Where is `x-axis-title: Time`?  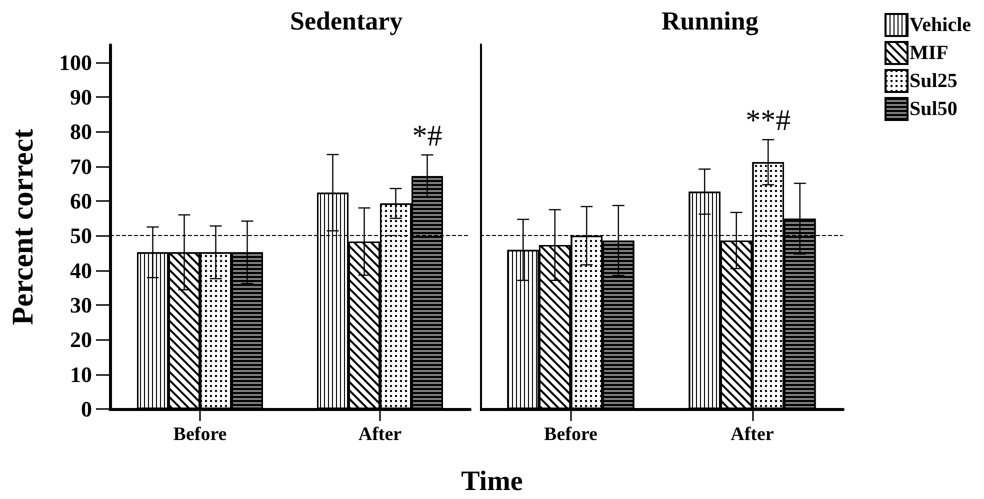 x-axis-title: Time is located at coordinates (492, 482).